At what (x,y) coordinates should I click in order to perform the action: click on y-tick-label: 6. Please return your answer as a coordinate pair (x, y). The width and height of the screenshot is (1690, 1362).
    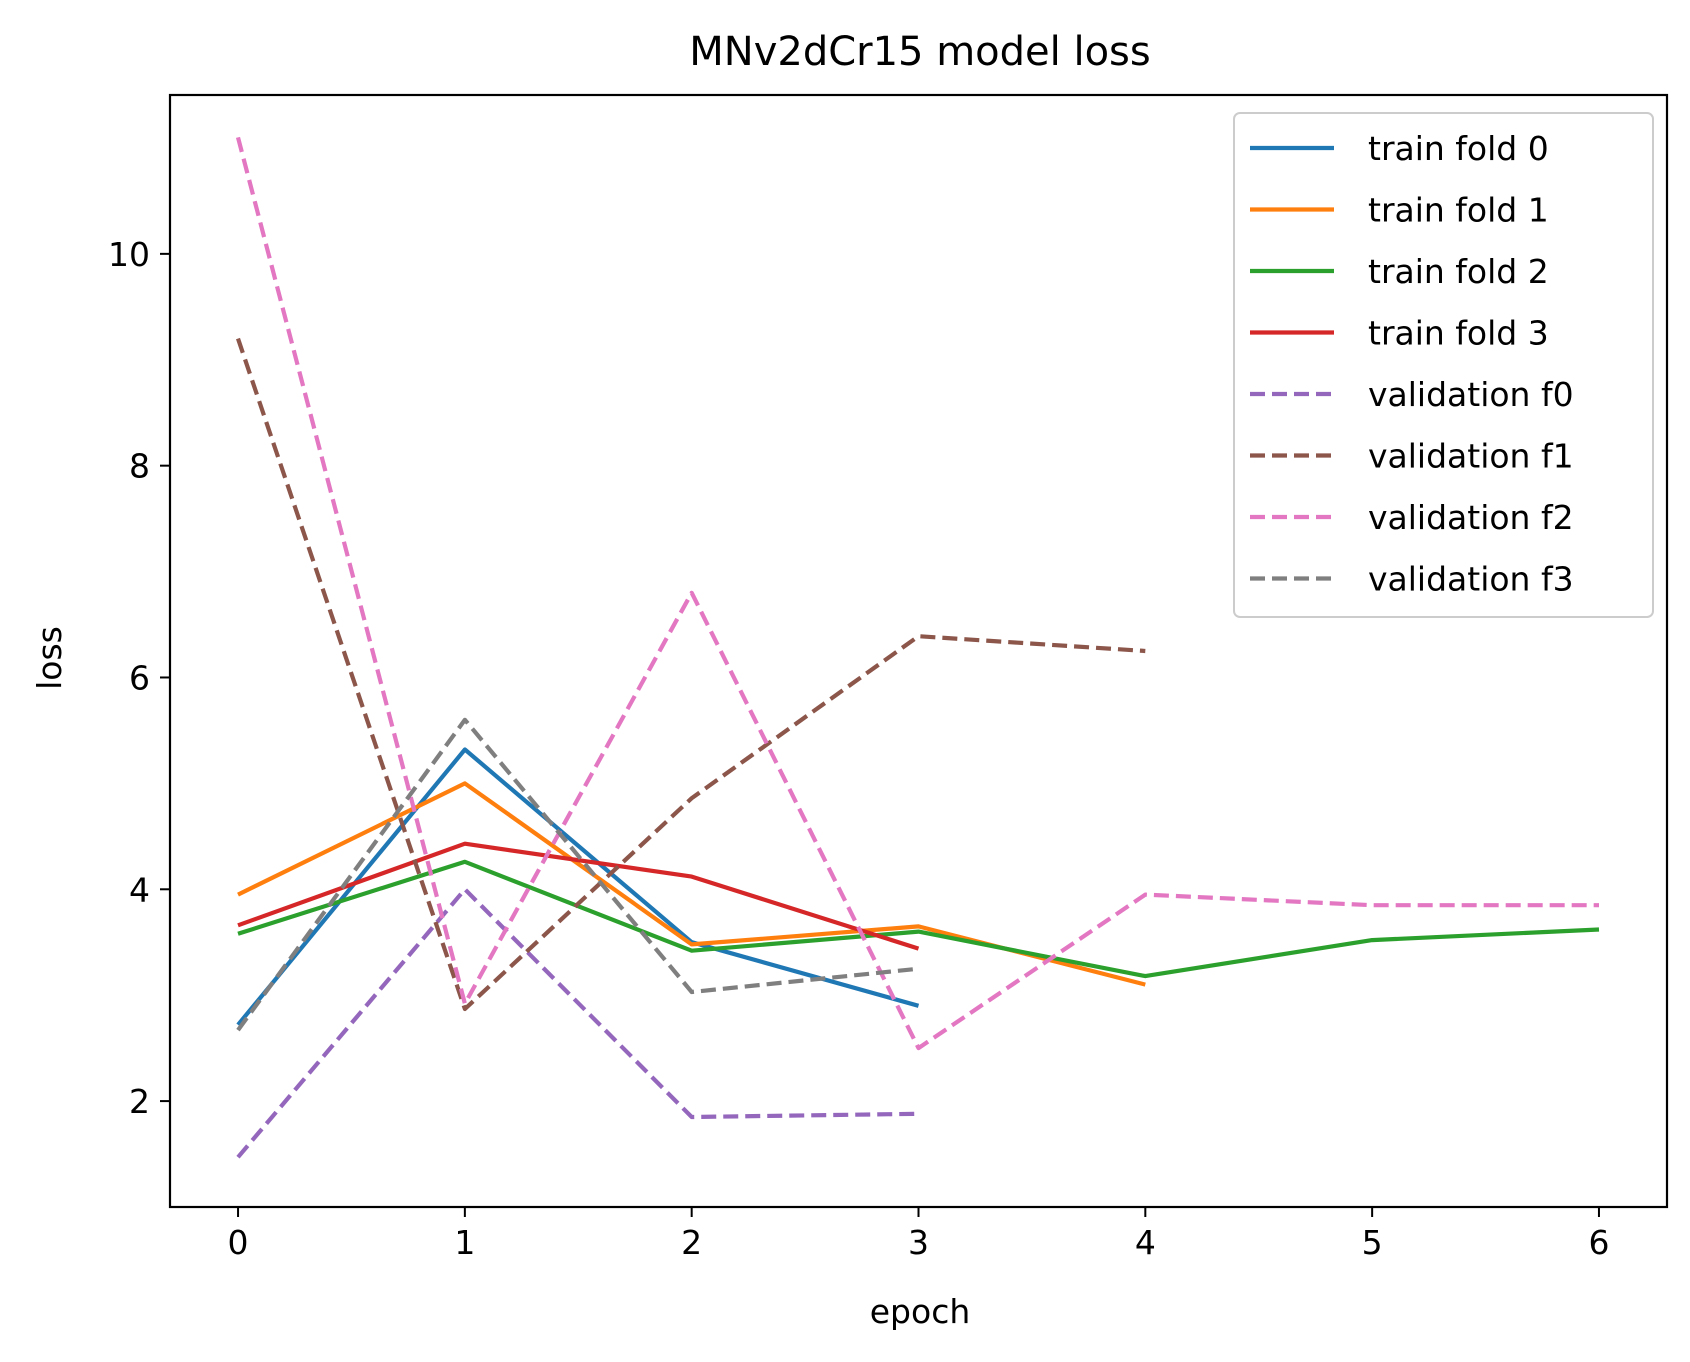
    Looking at the image, I should click on (139, 677).